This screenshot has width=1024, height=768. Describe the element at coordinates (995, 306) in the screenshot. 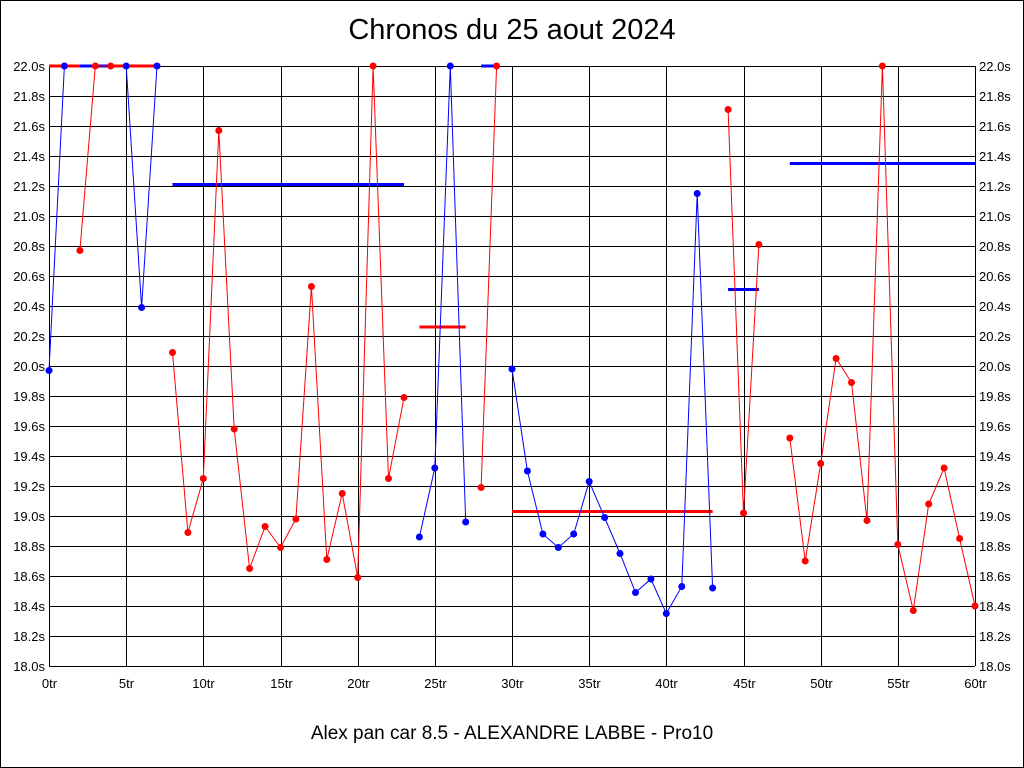

I see `y-tick-label-right: 20.4s` at that location.